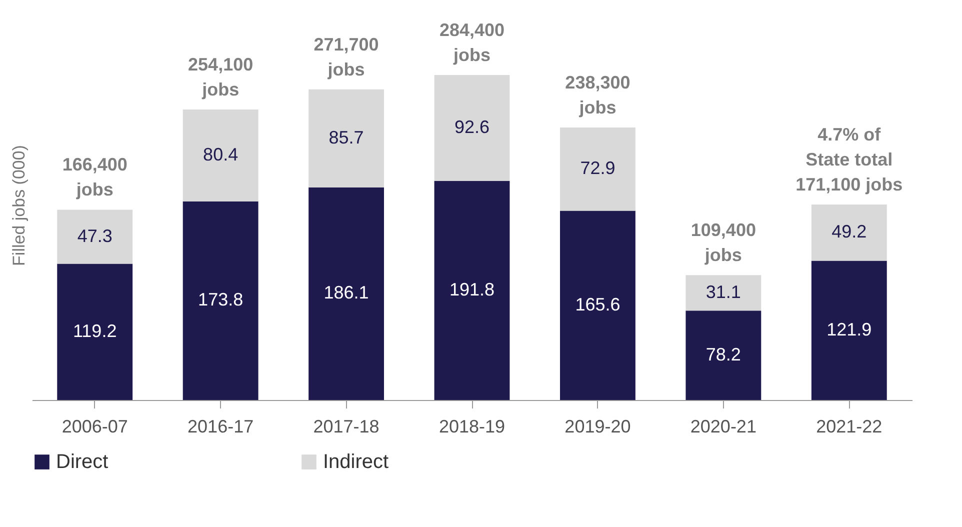 This screenshot has height=527, width=962. What do you see at coordinates (849, 159) in the screenshot?
I see `annotation: 4.7% of State total 171,100 jobs` at bounding box center [849, 159].